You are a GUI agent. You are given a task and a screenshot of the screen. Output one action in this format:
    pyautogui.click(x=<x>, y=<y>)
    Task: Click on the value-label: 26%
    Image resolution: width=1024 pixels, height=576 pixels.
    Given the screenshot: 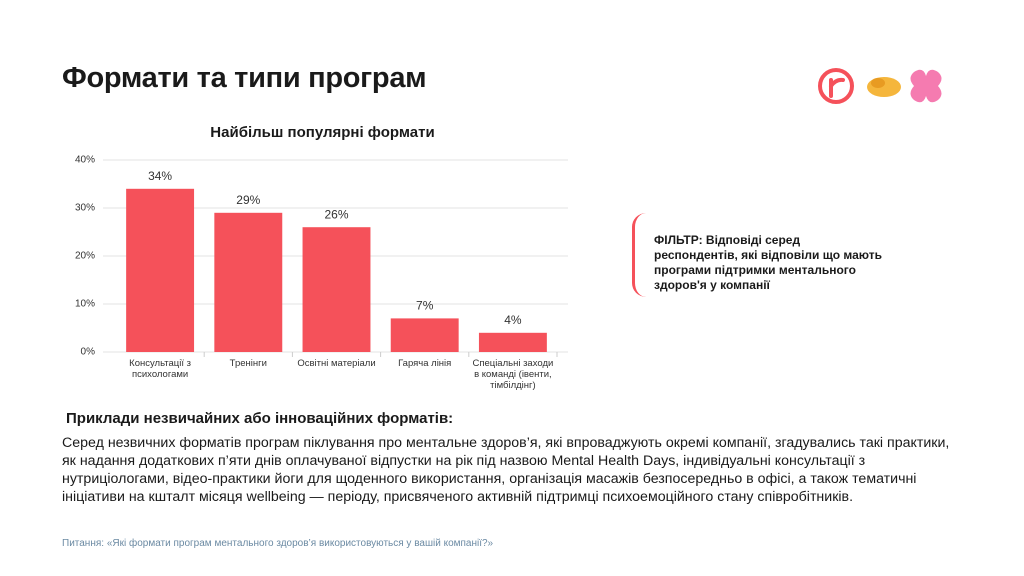 What is the action you would take?
    pyautogui.click(x=336, y=214)
    